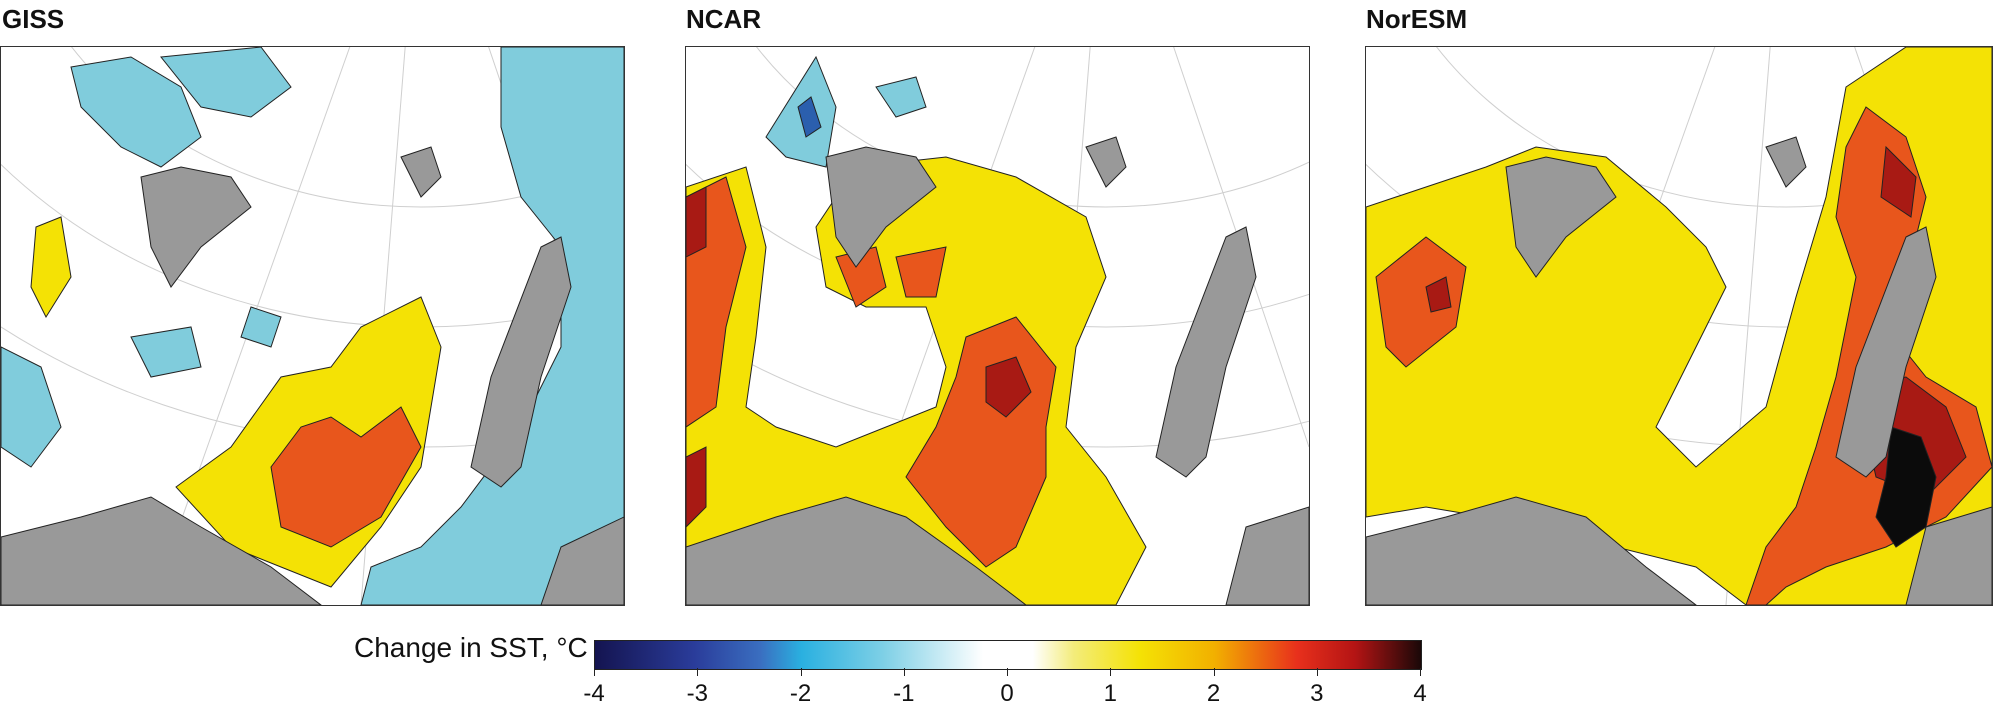  I want to click on panel-title-ncar: NCAR, so click(724, 19).